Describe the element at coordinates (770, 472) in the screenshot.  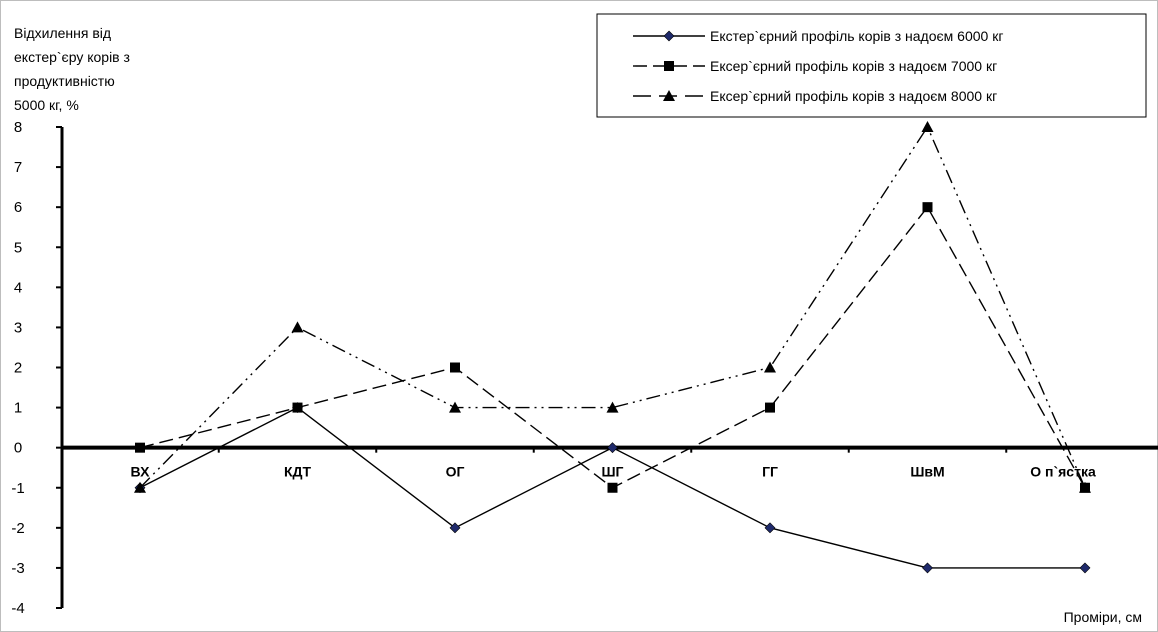
I see `x-category-label: ГГ` at that location.